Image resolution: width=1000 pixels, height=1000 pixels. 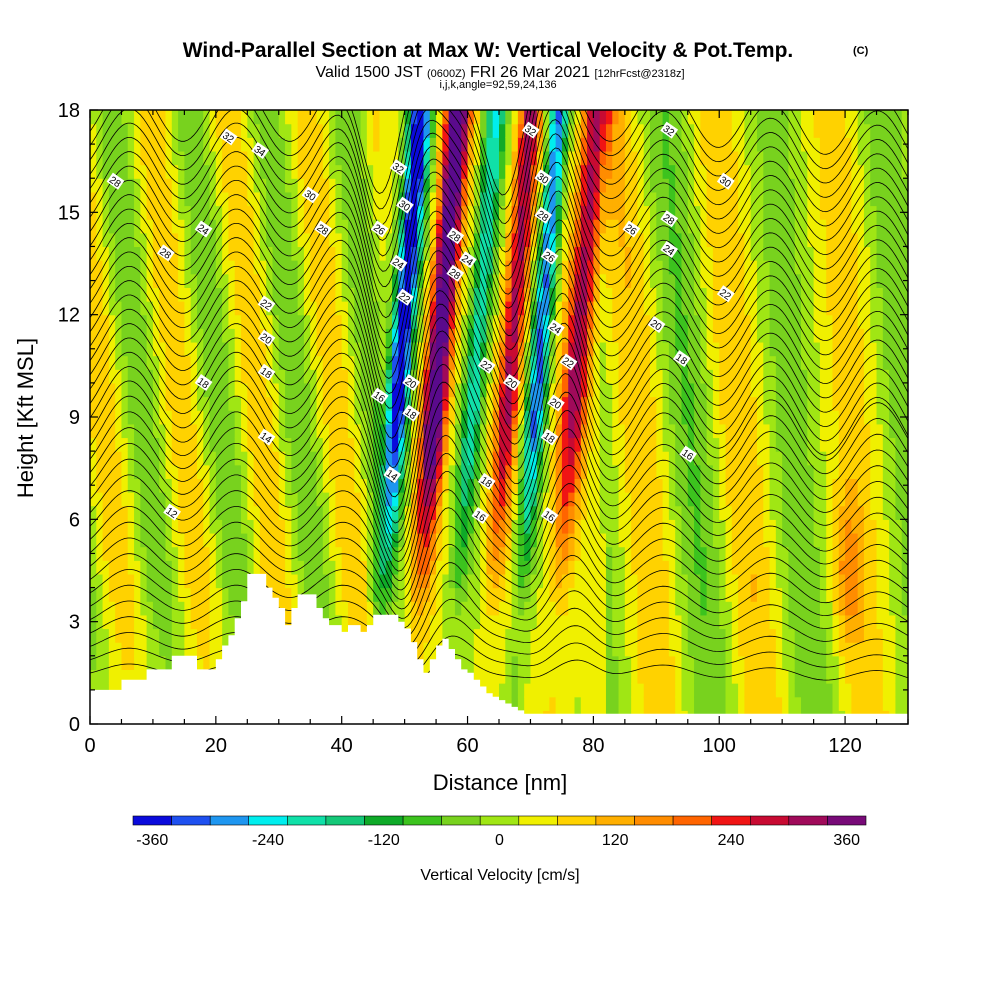 What do you see at coordinates (74, 520) in the screenshot?
I see `y-tick-label: 6` at bounding box center [74, 520].